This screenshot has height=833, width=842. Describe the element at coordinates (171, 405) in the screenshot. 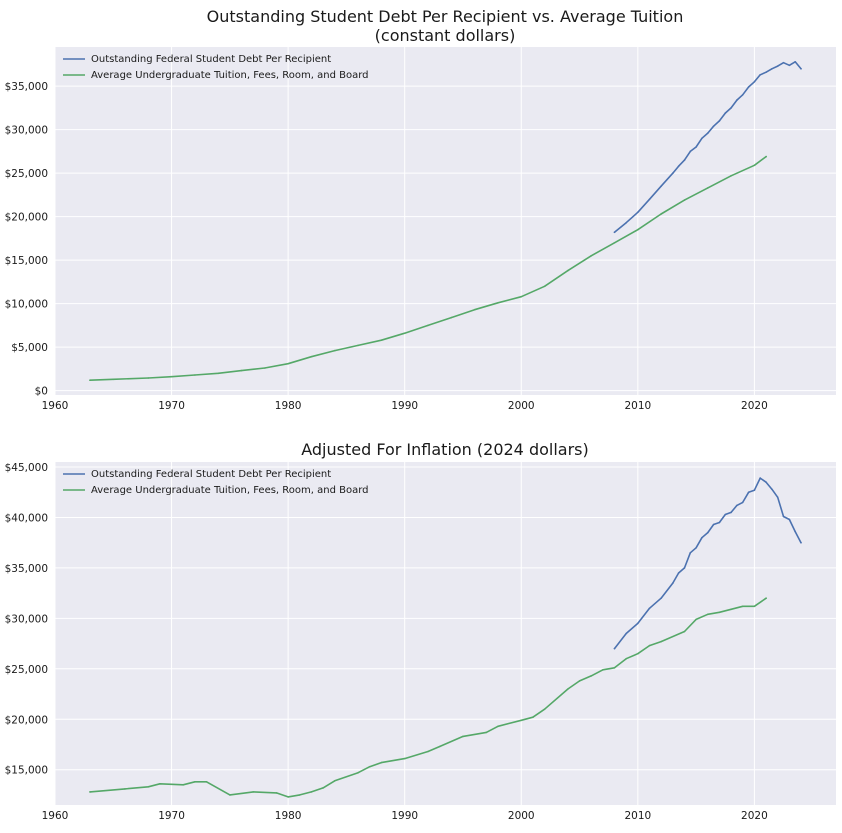

I see `chart1-x-tick-label-1: 1970` at that location.